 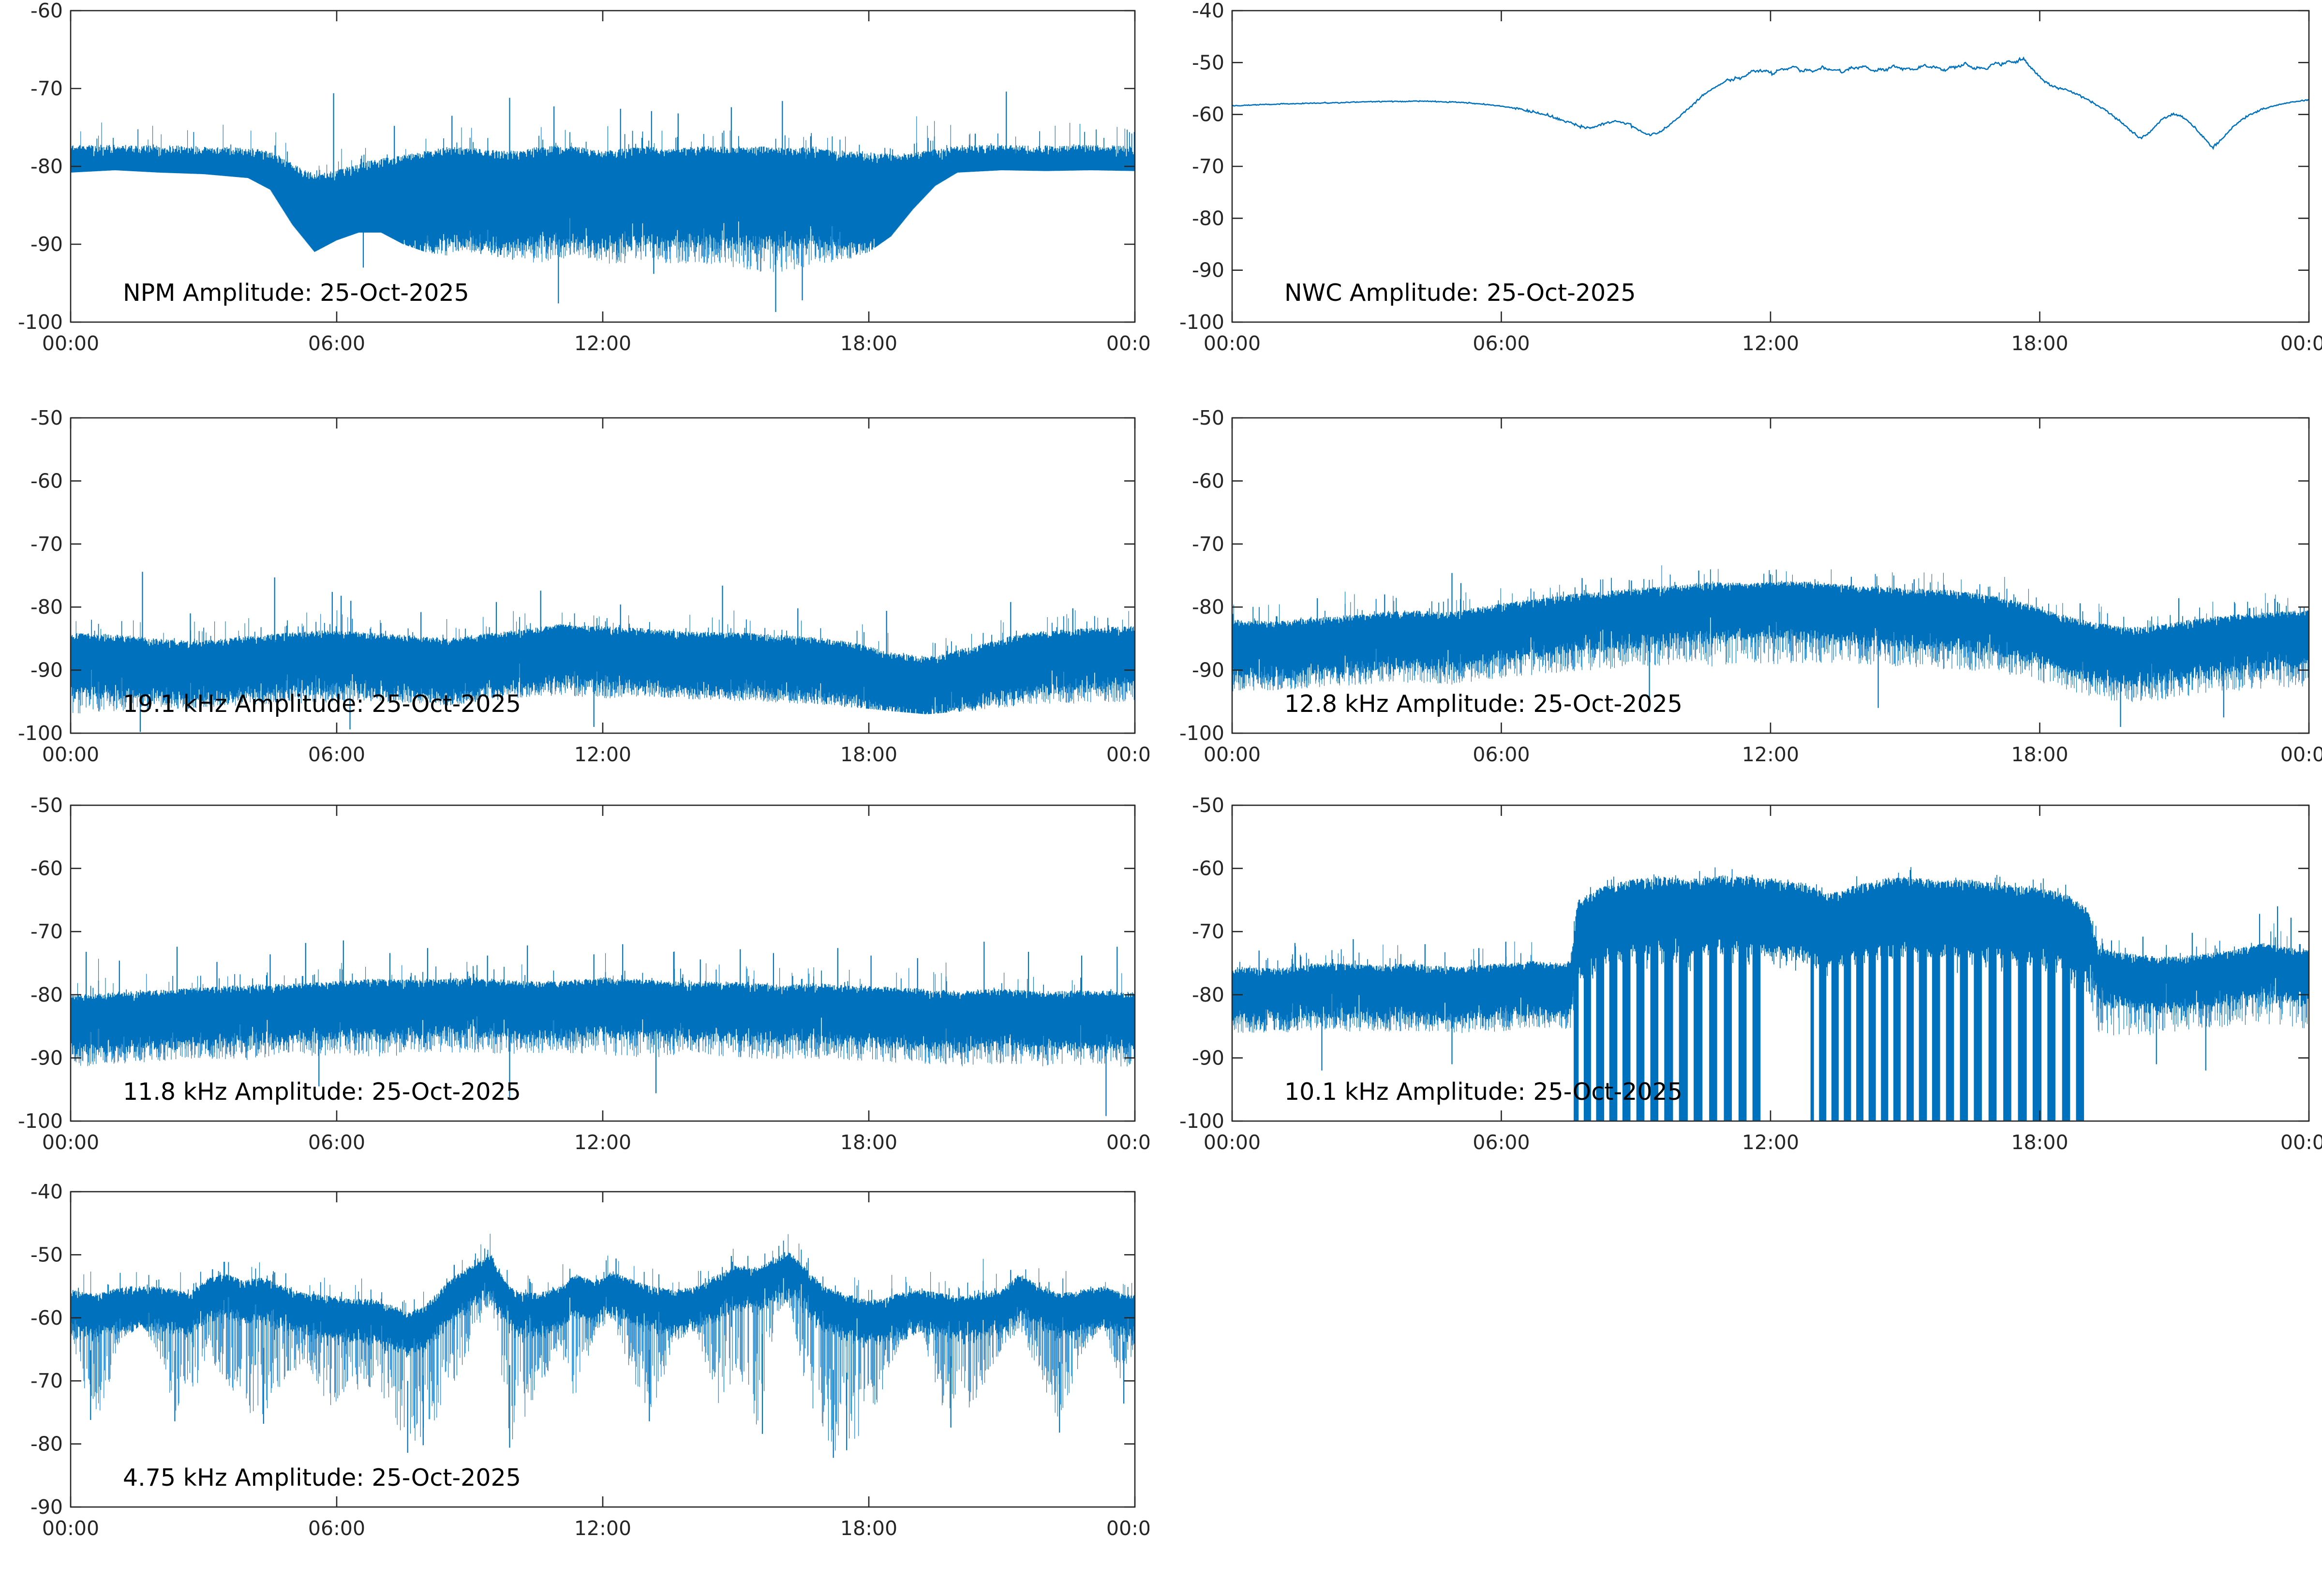 What do you see at coordinates (322, 704) in the screenshot?
I see `chart-title: 19.1 kHz Amplitude: 25-Oct-2025` at bounding box center [322, 704].